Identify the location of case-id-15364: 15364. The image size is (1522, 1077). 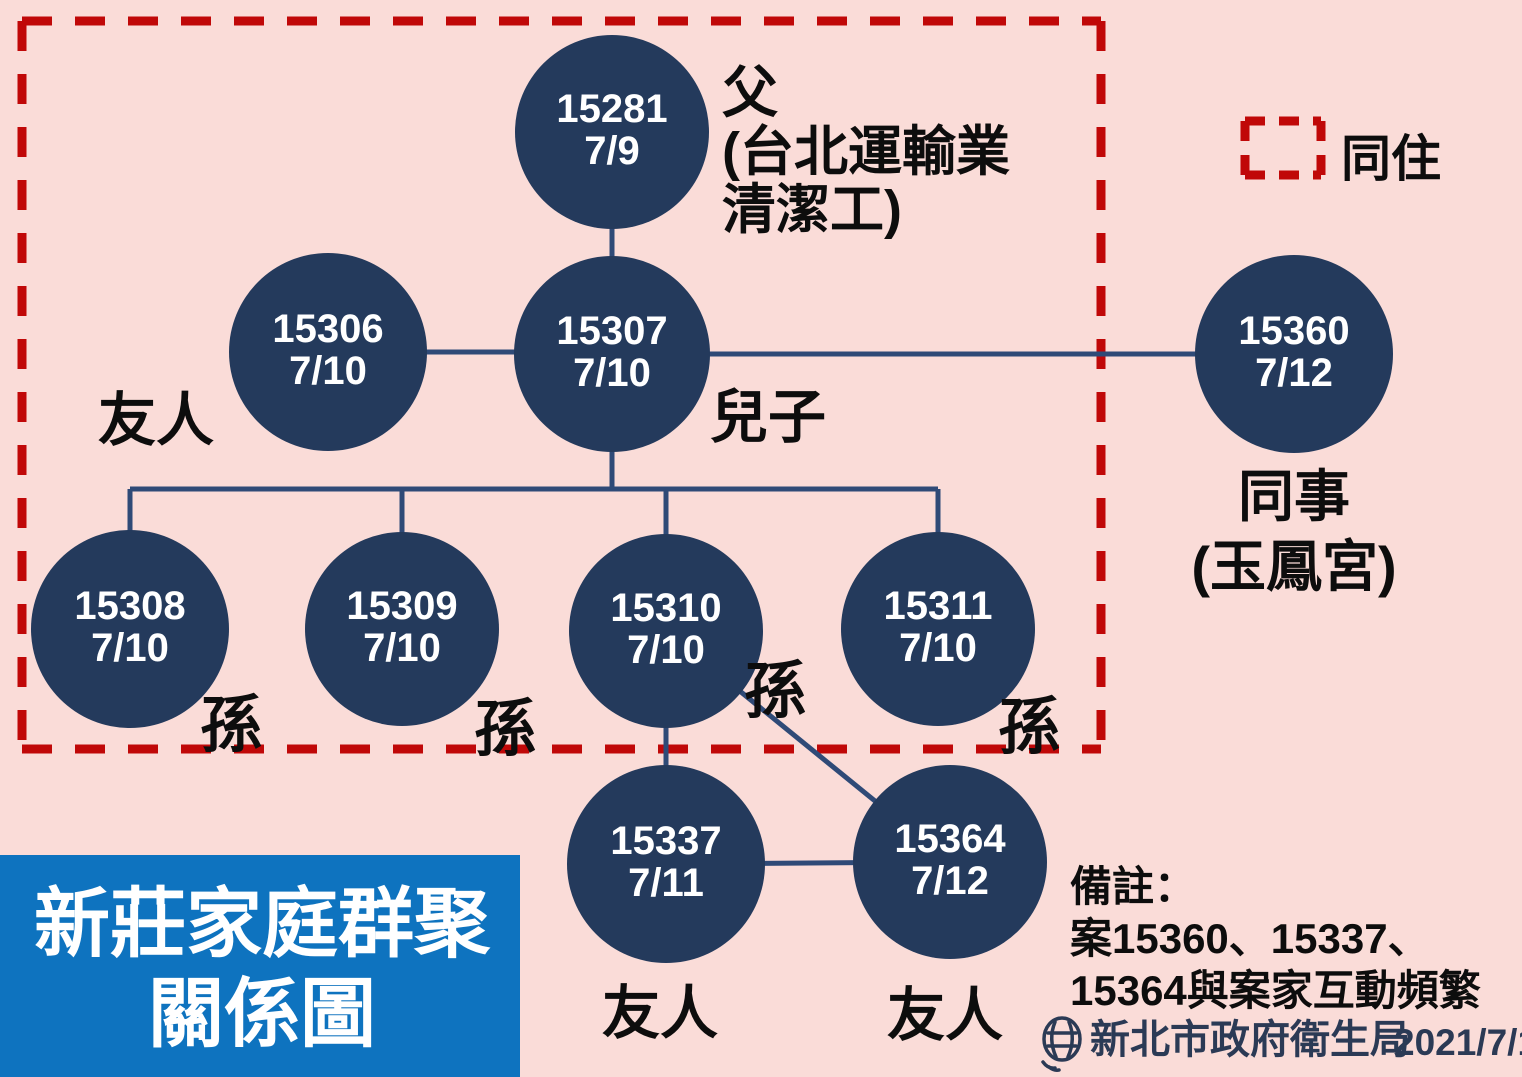
(950, 839).